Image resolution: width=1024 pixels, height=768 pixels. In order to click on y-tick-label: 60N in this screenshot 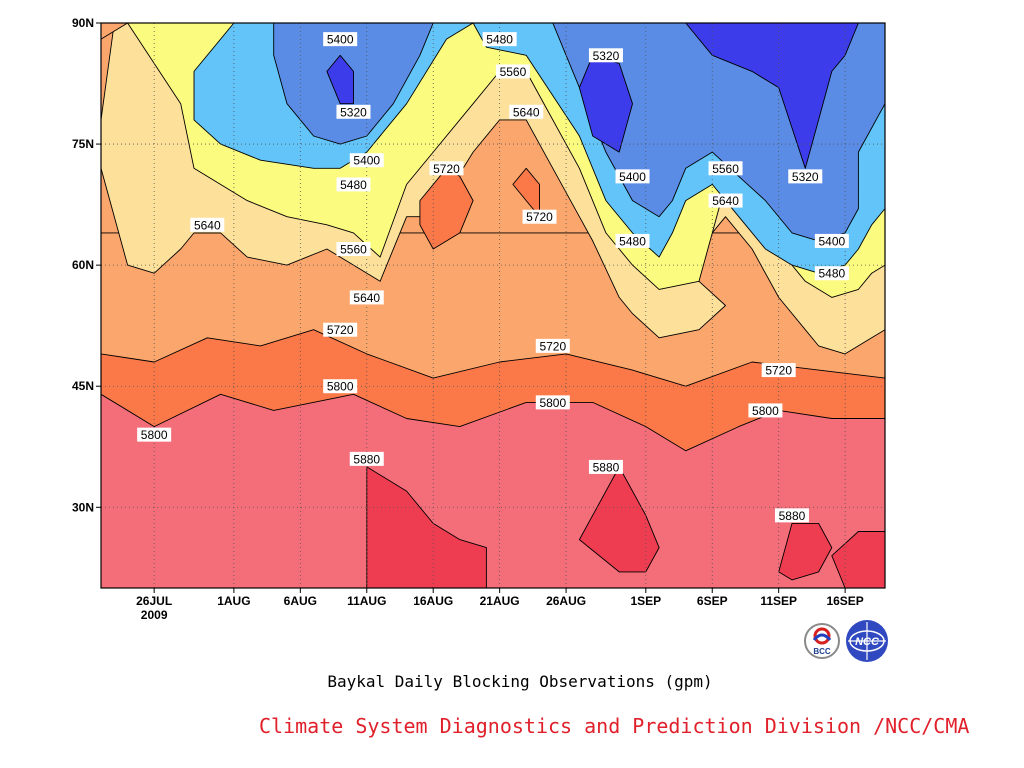, I will do `click(83, 265)`.